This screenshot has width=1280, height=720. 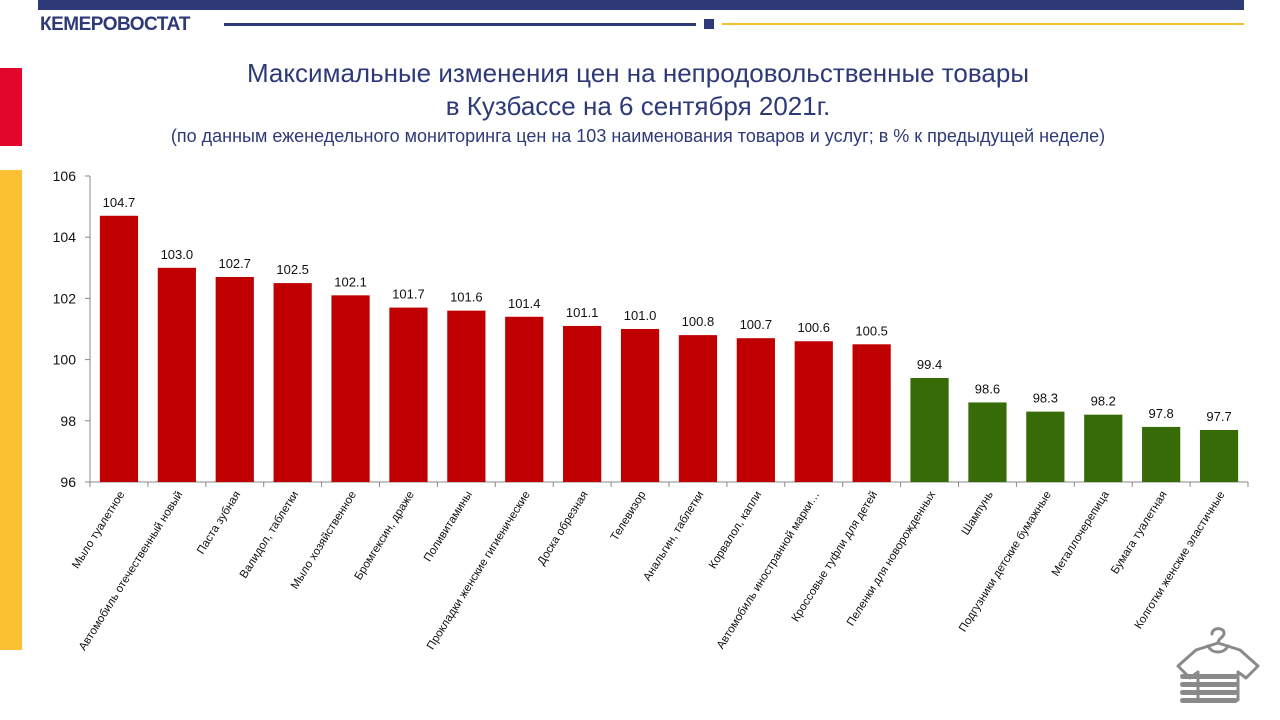 What do you see at coordinates (68, 482) in the screenshot?
I see `y-tick-label: 96` at bounding box center [68, 482].